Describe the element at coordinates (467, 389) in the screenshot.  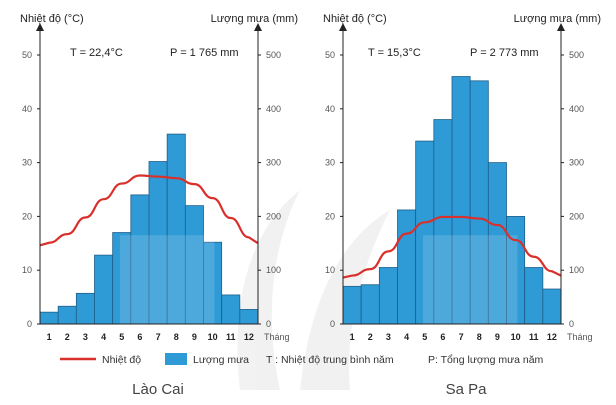
I see `place-name: Sa Pa` at that location.